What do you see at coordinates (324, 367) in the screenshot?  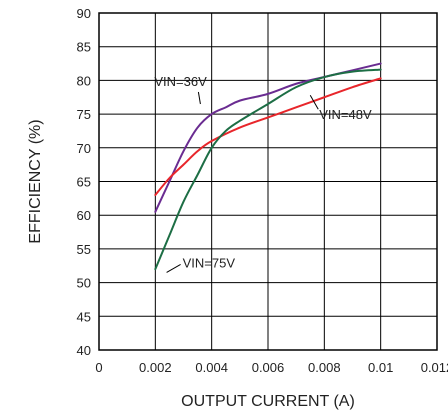 I see `x-tick-label: 0.008` at bounding box center [324, 367].